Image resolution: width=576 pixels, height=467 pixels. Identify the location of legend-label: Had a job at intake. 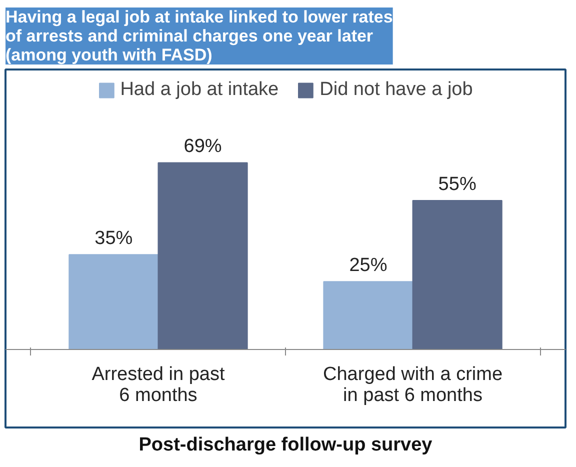
(199, 90).